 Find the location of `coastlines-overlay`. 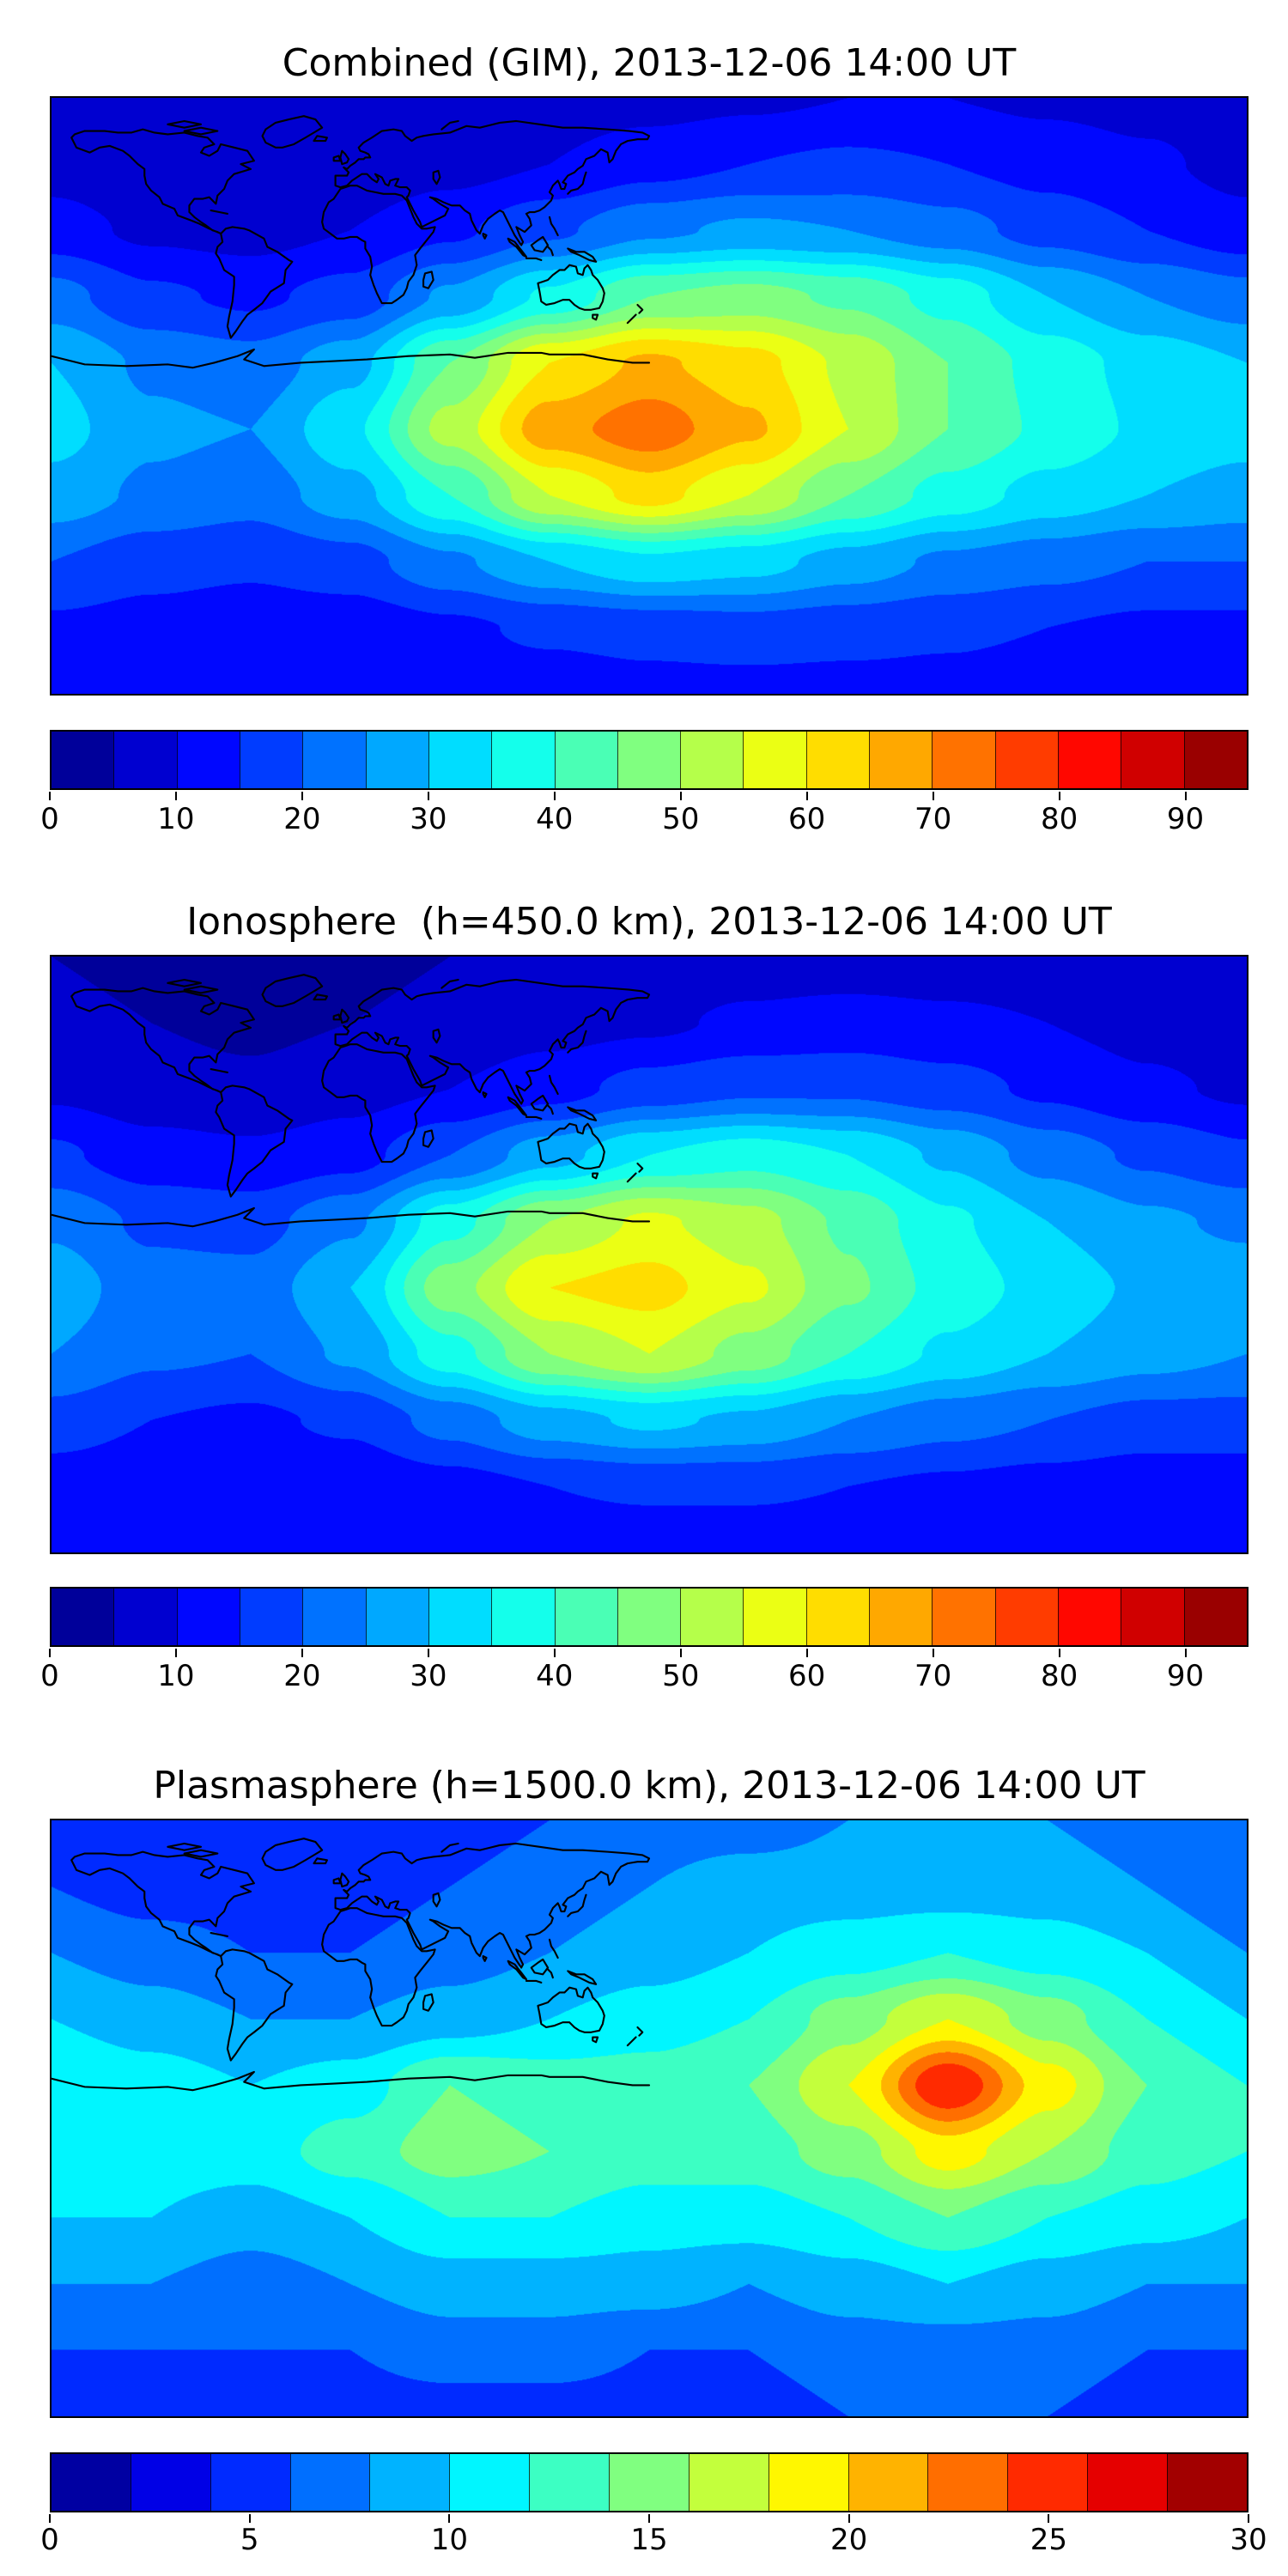

coastlines-overlay is located at coordinates (351, 1965).